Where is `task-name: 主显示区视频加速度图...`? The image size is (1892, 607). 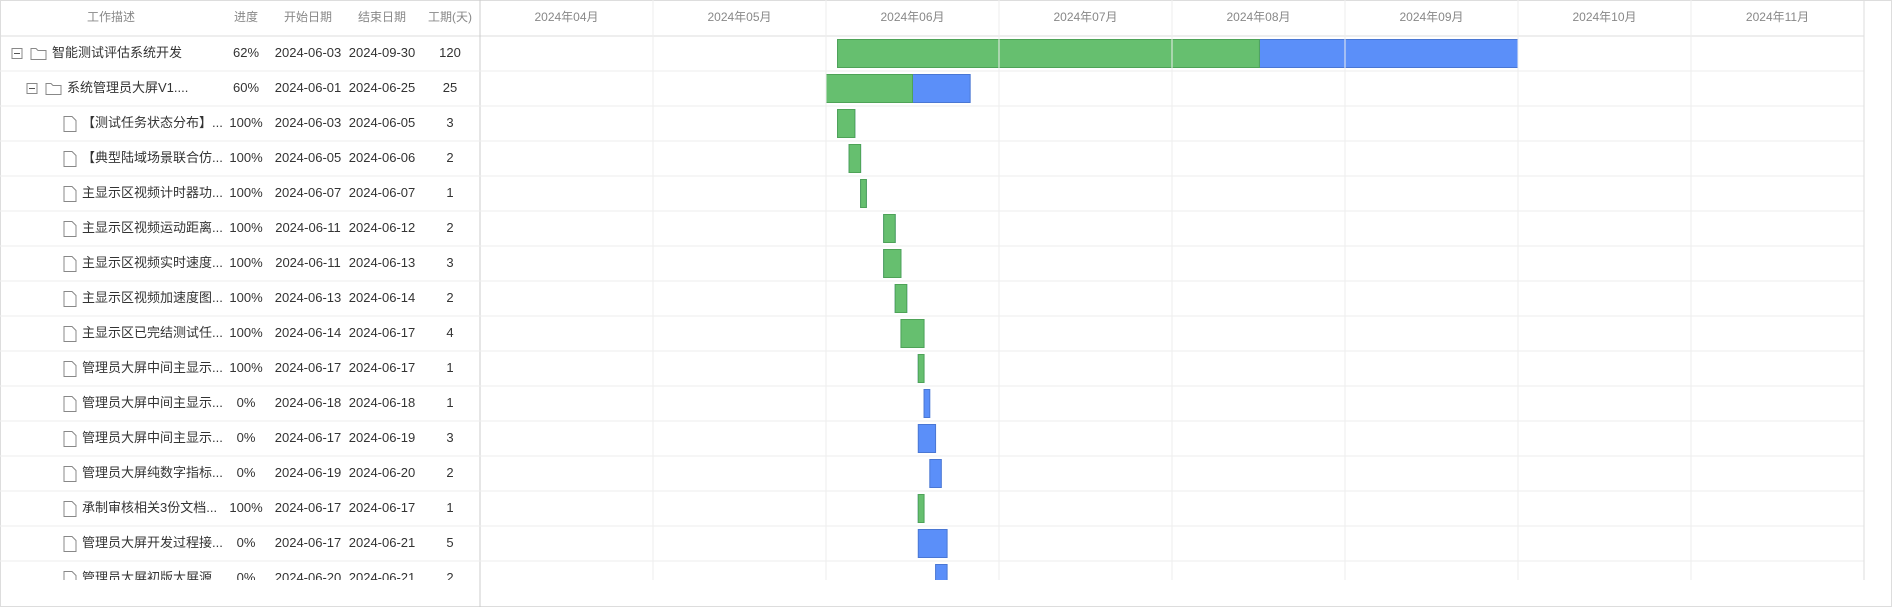
task-name: 主显示区视频加速度图... is located at coordinates (152, 297).